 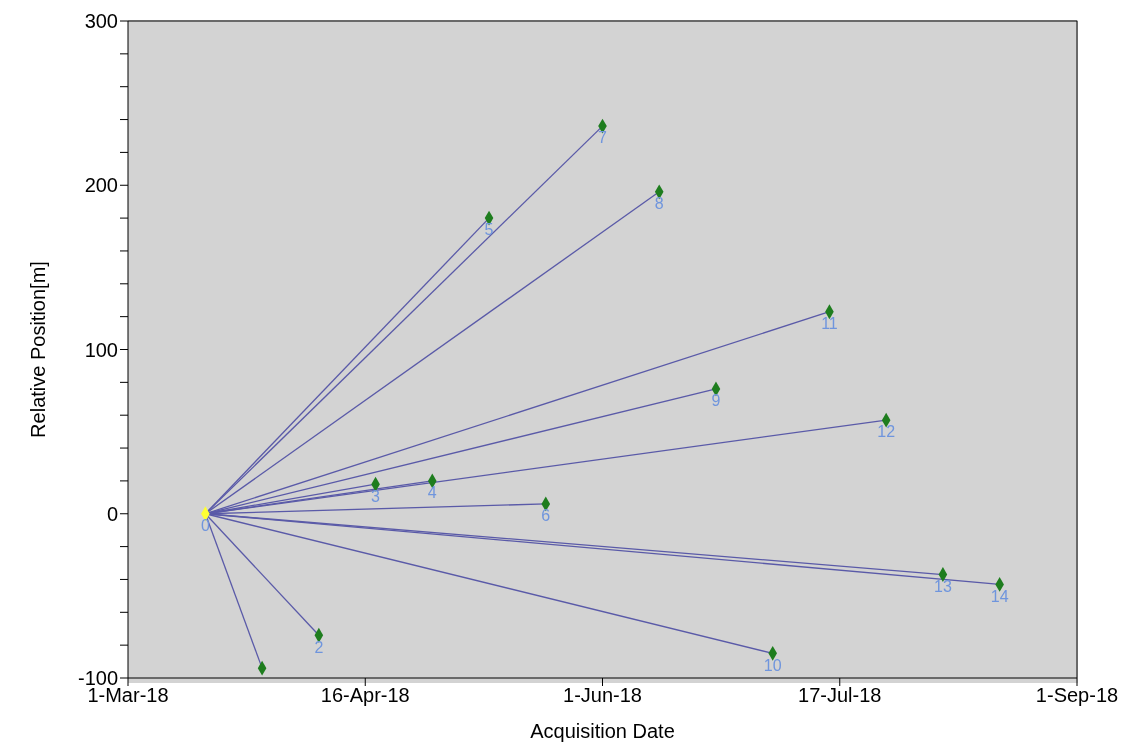 What do you see at coordinates (602, 695) in the screenshot?
I see `x-tick-label: 1-Jun-18` at bounding box center [602, 695].